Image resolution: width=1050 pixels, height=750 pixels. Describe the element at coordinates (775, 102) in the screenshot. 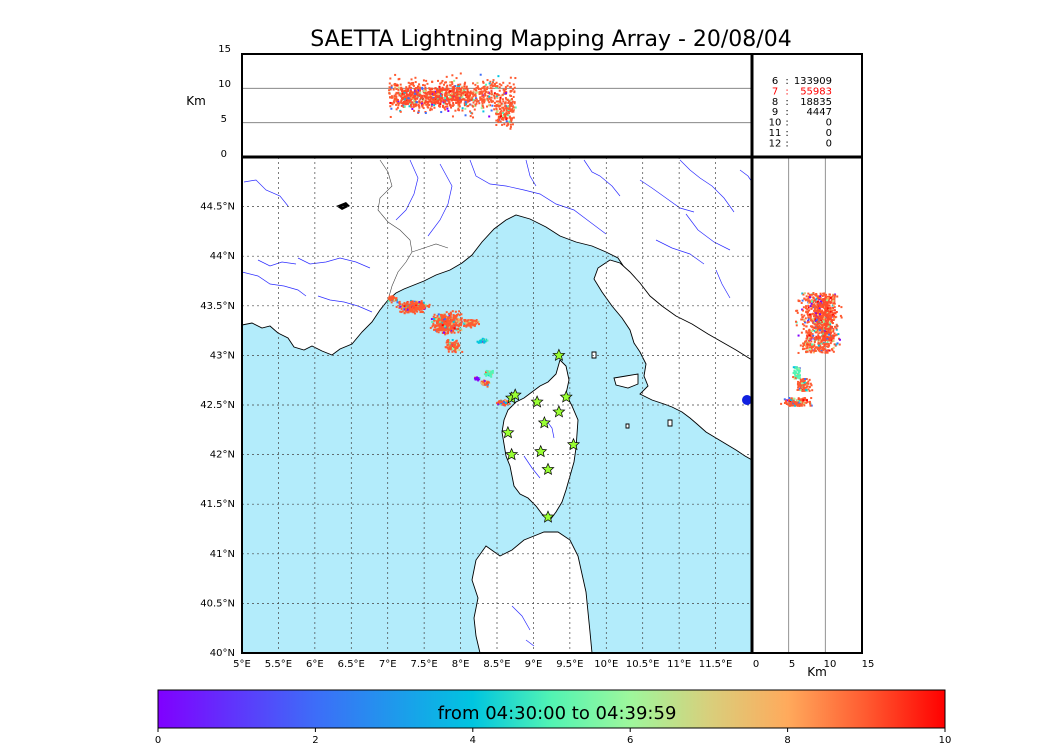

I see `stats-label: 8` at that location.